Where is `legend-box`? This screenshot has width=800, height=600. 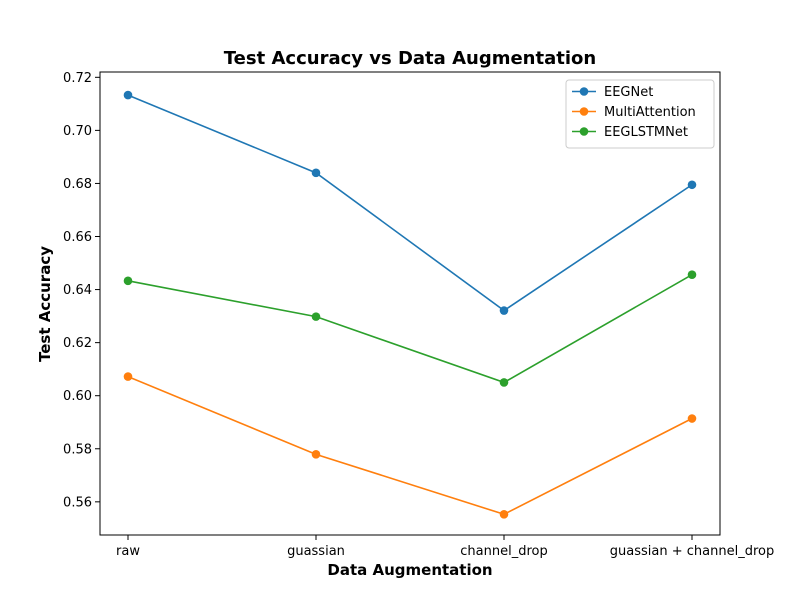
legend-box is located at coordinates (640, 114).